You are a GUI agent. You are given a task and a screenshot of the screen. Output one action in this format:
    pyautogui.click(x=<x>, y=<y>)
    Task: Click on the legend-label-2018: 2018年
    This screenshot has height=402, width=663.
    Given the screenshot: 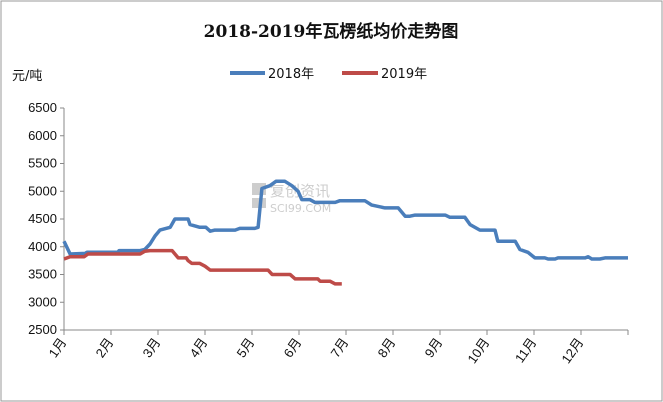 What is the action you would take?
    pyautogui.click(x=291, y=74)
    